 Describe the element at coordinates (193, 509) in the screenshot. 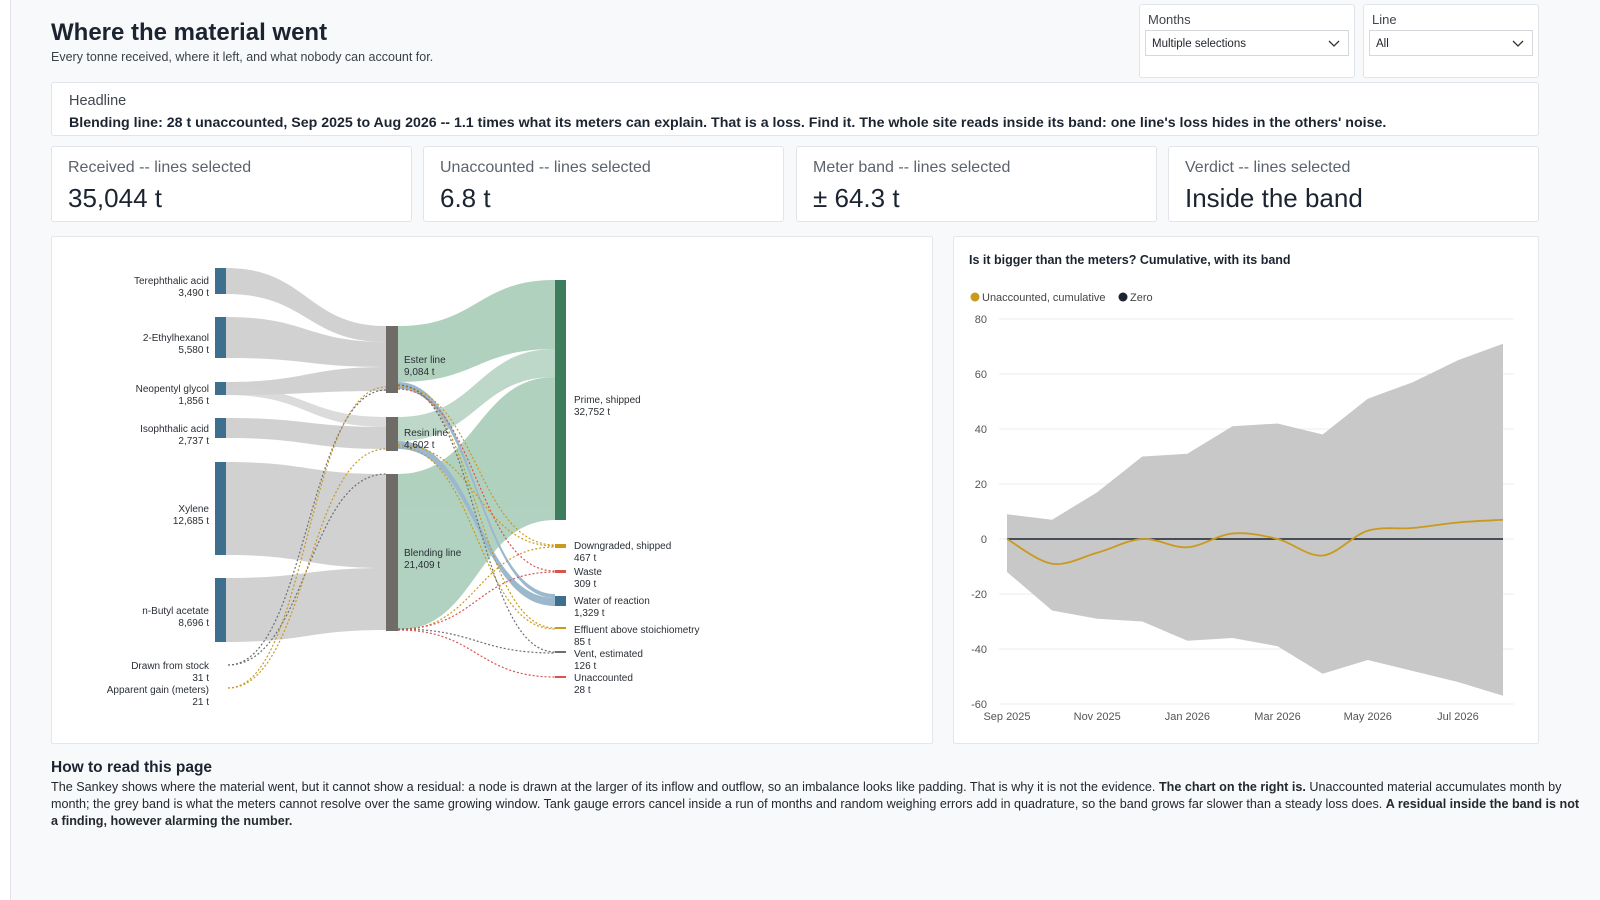

I see `source-label: Xylene` at that location.